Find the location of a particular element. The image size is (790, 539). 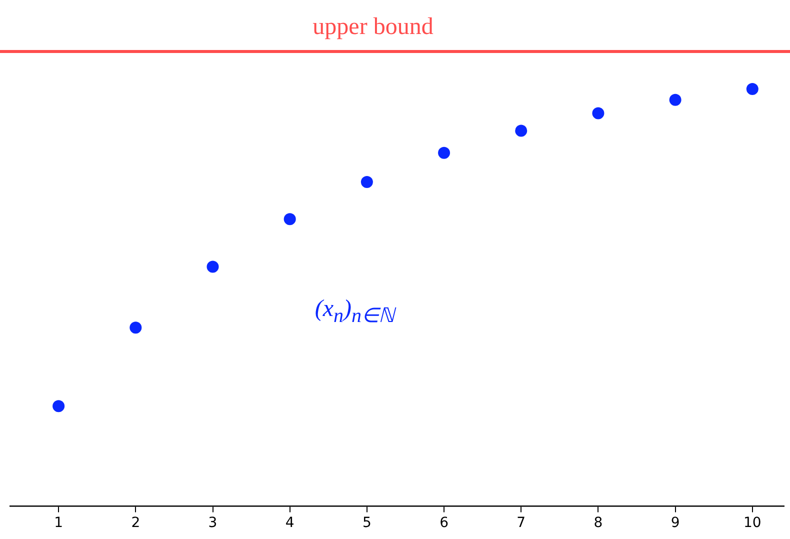

x-tick-label: 6 is located at coordinates (444, 523).